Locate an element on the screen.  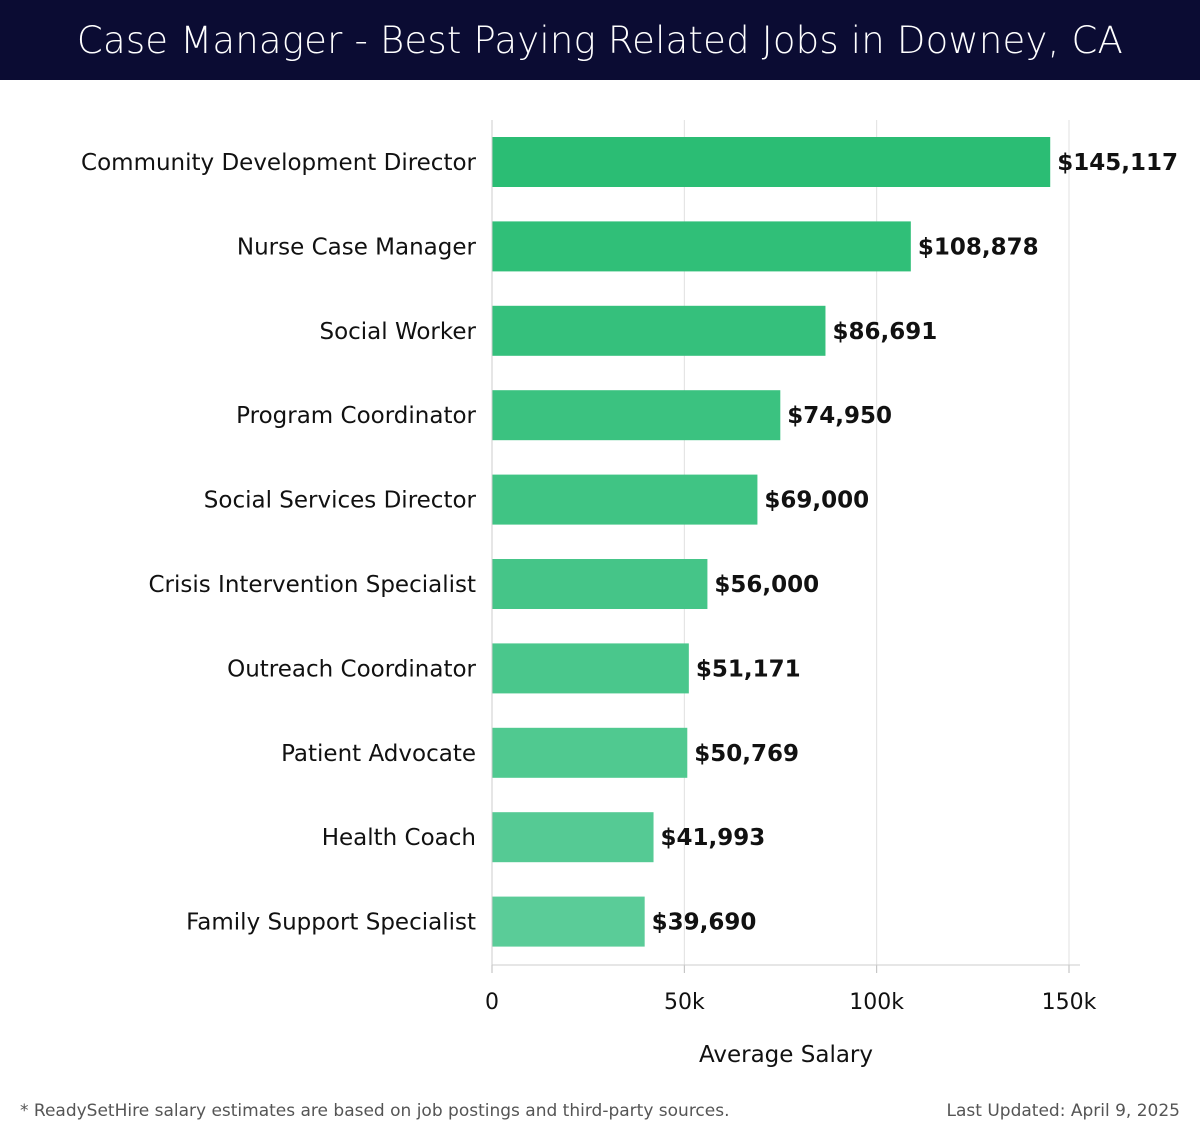
category-label: Family Support Specialist is located at coordinates (331, 923).